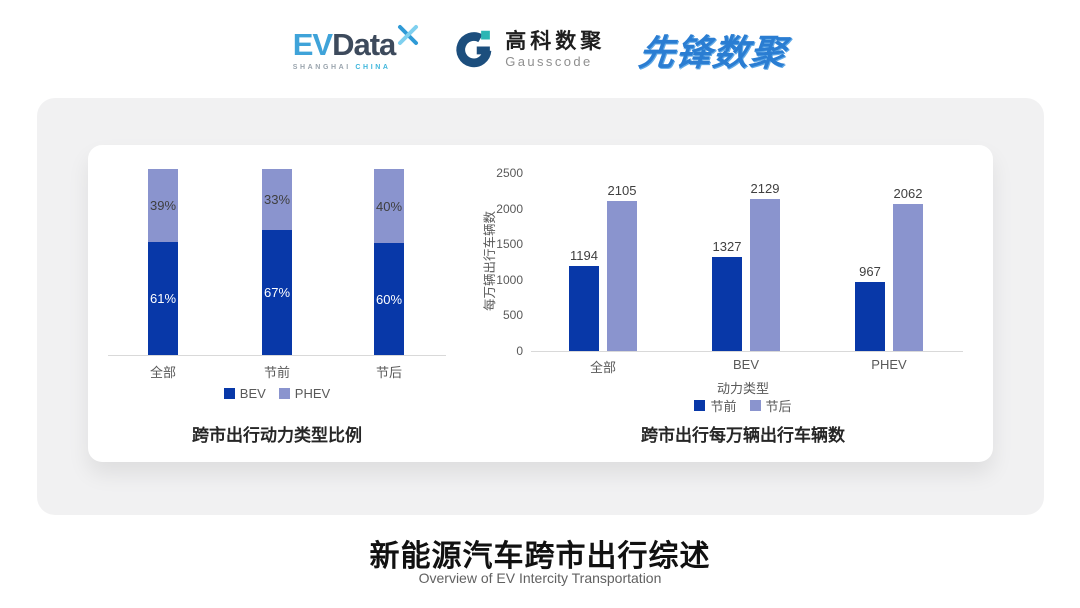 The height and width of the screenshot is (608, 1080). Describe the element at coordinates (509, 244) in the screenshot. I see `y-tick-label-1500: 1500` at that location.